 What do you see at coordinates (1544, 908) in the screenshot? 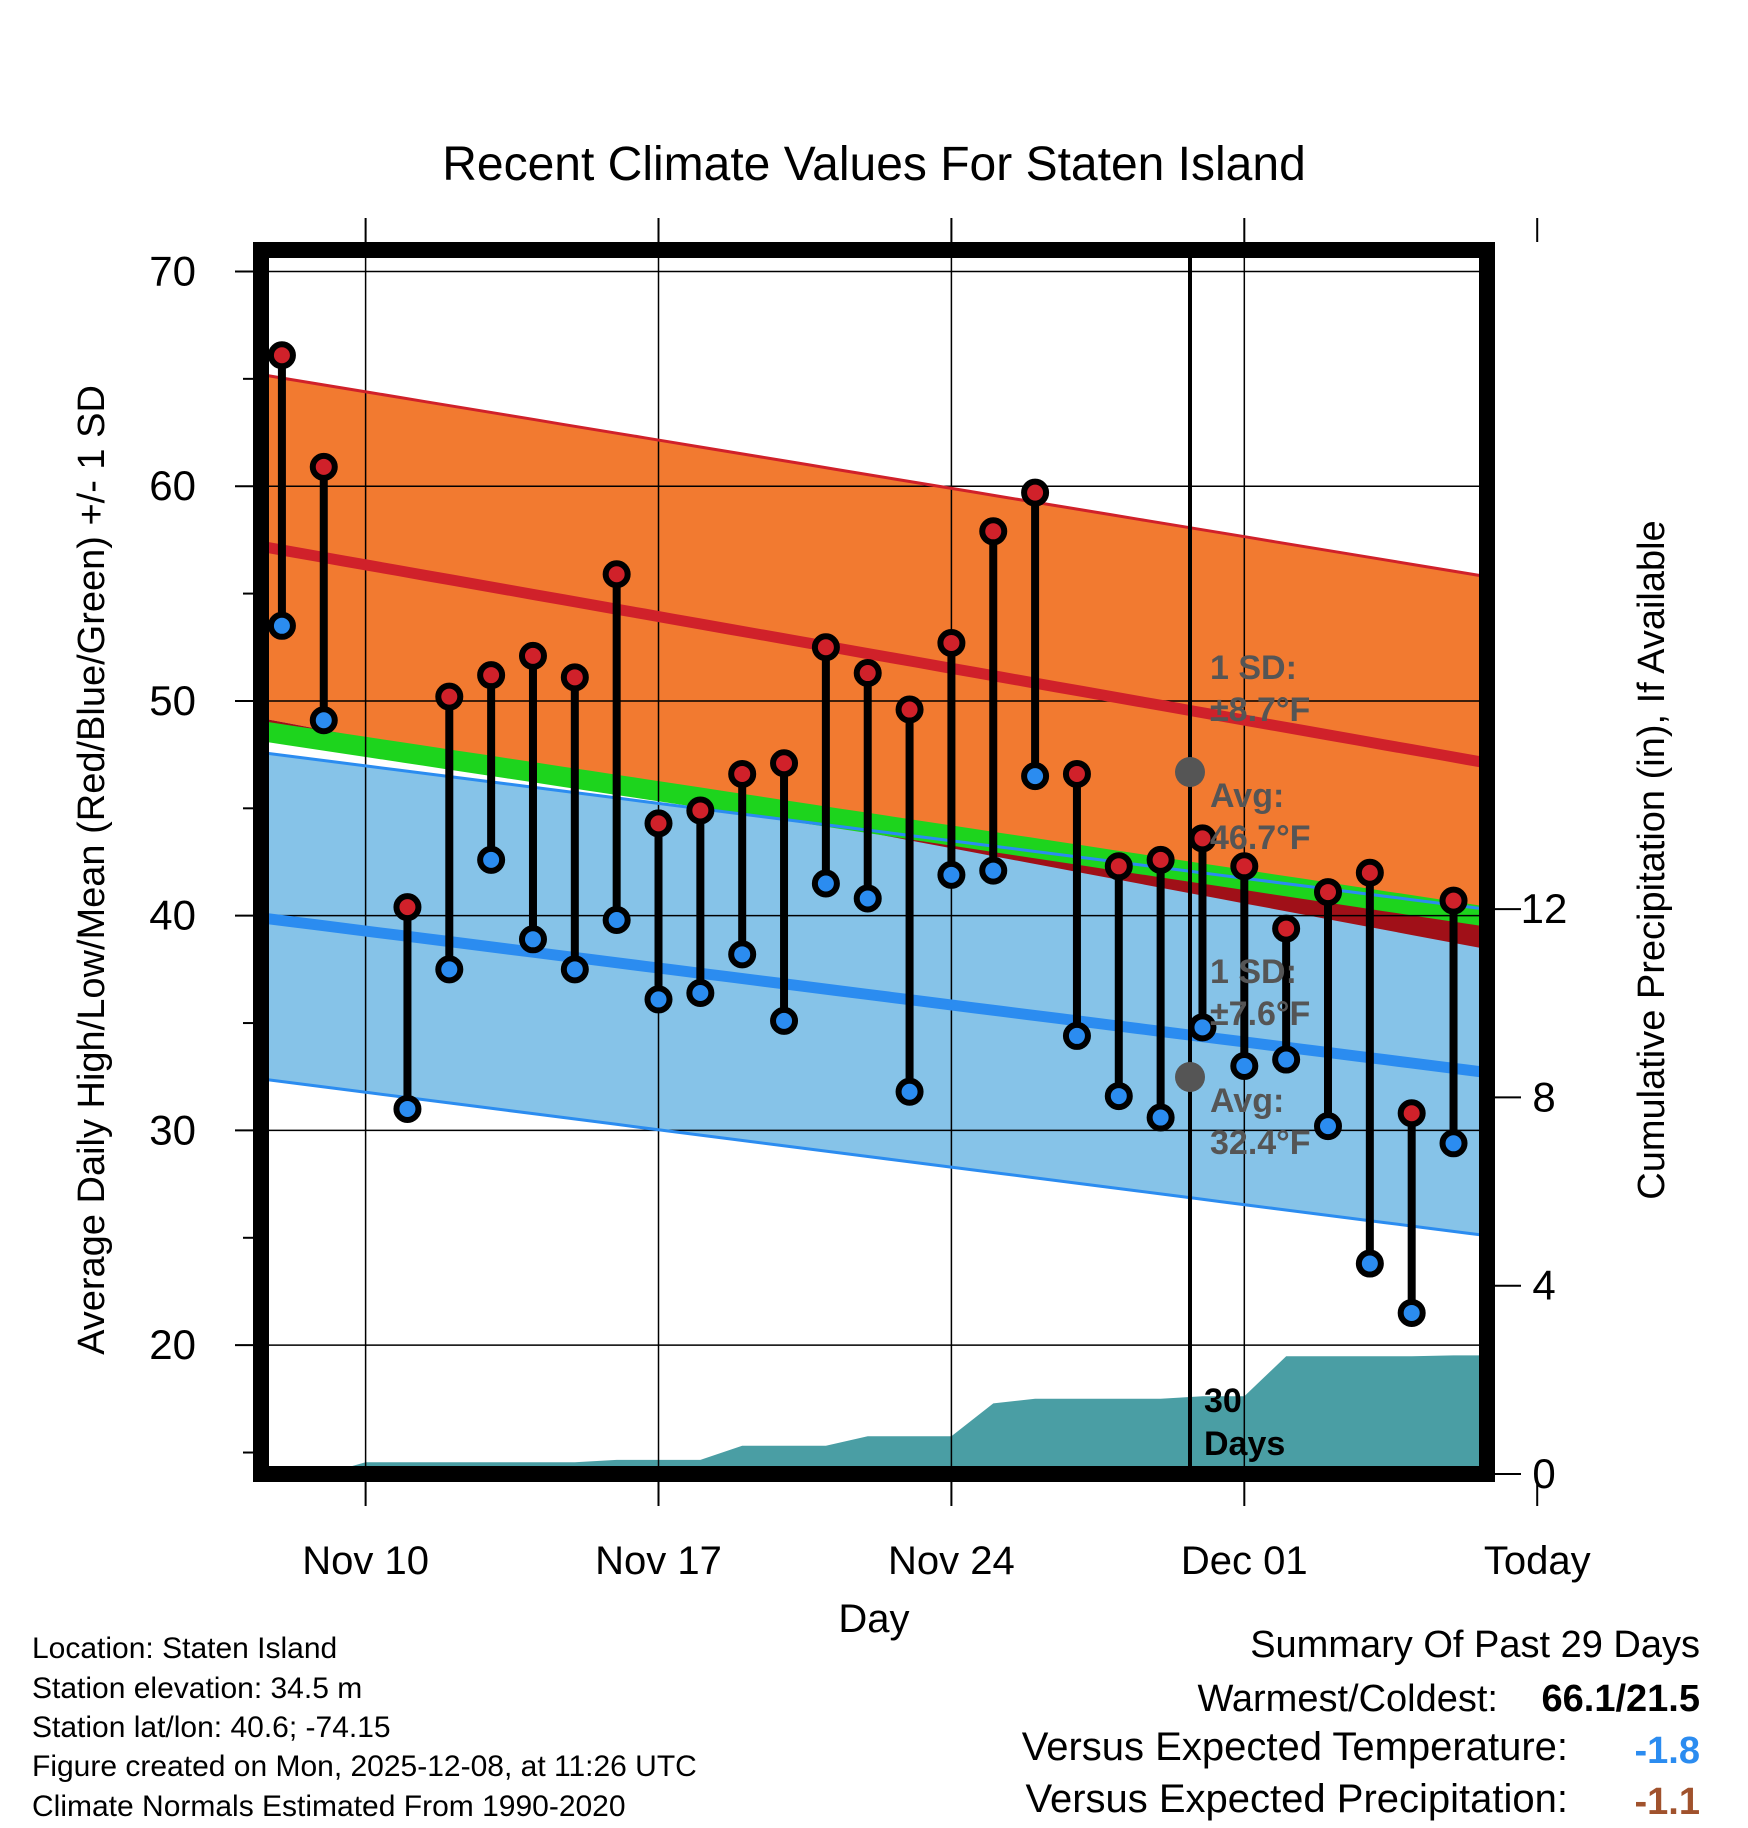
I see `y2-tick-label: 12` at bounding box center [1544, 908].